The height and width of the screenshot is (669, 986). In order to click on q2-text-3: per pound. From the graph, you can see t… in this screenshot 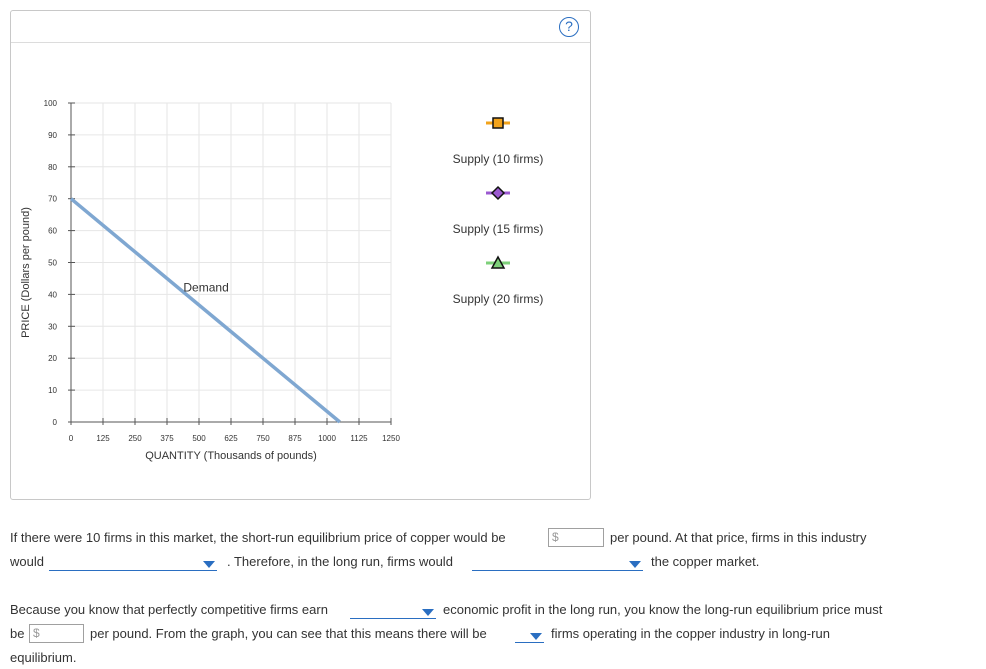, I will do `click(288, 633)`.